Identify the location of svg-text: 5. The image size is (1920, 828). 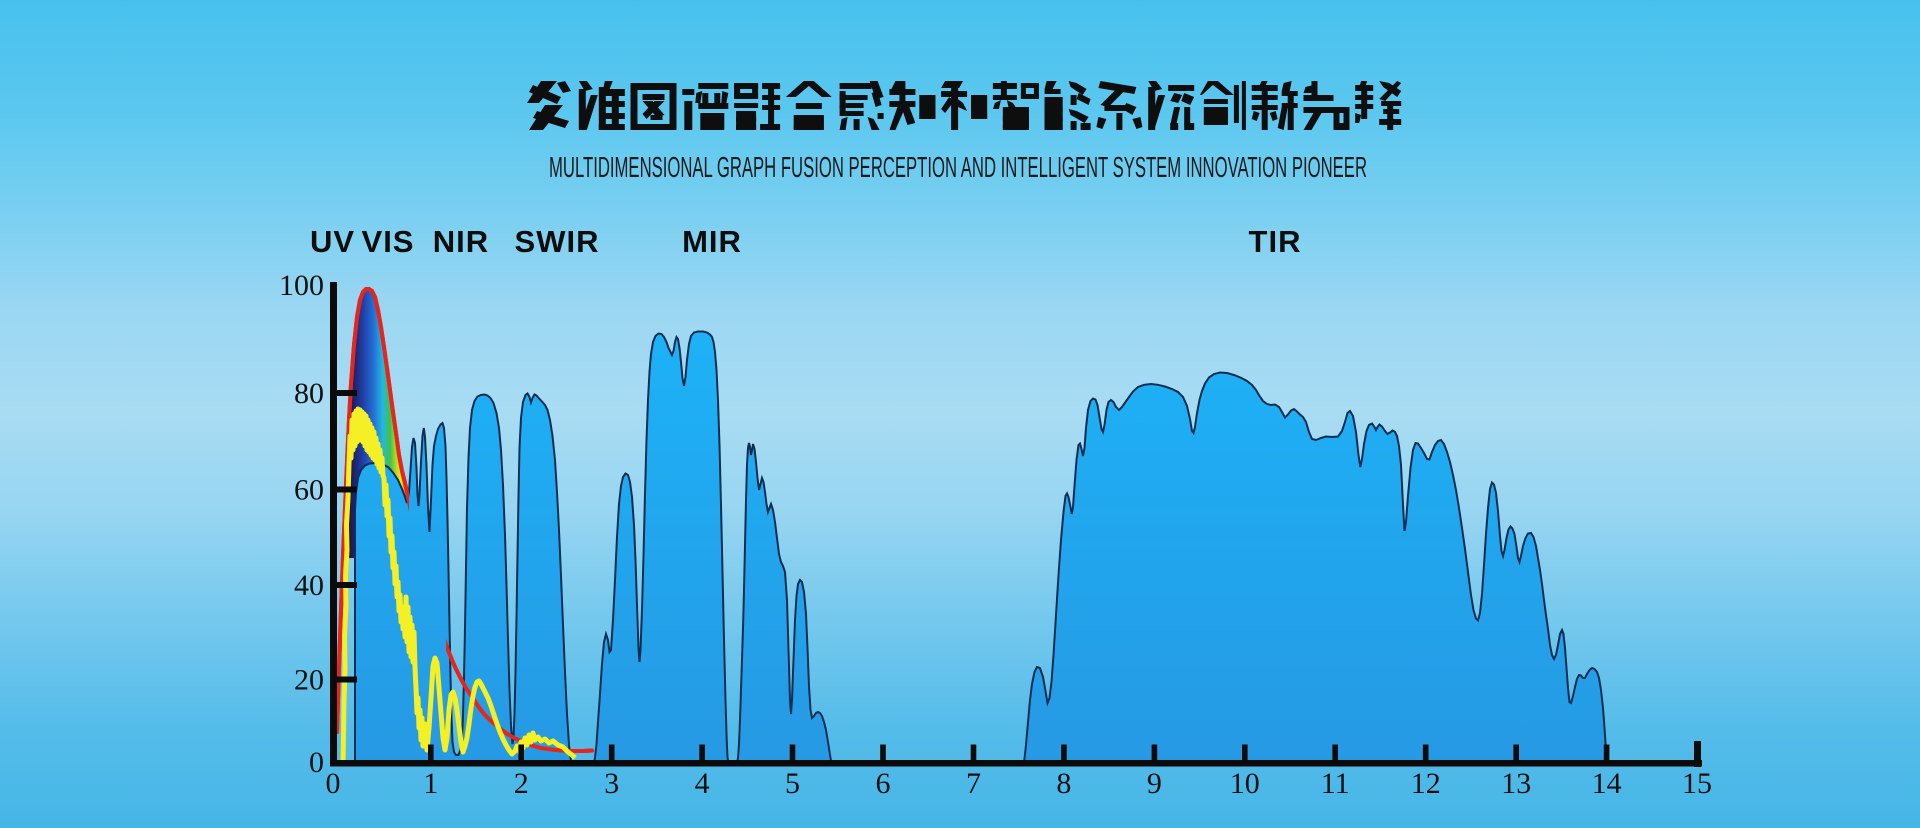
(792, 783).